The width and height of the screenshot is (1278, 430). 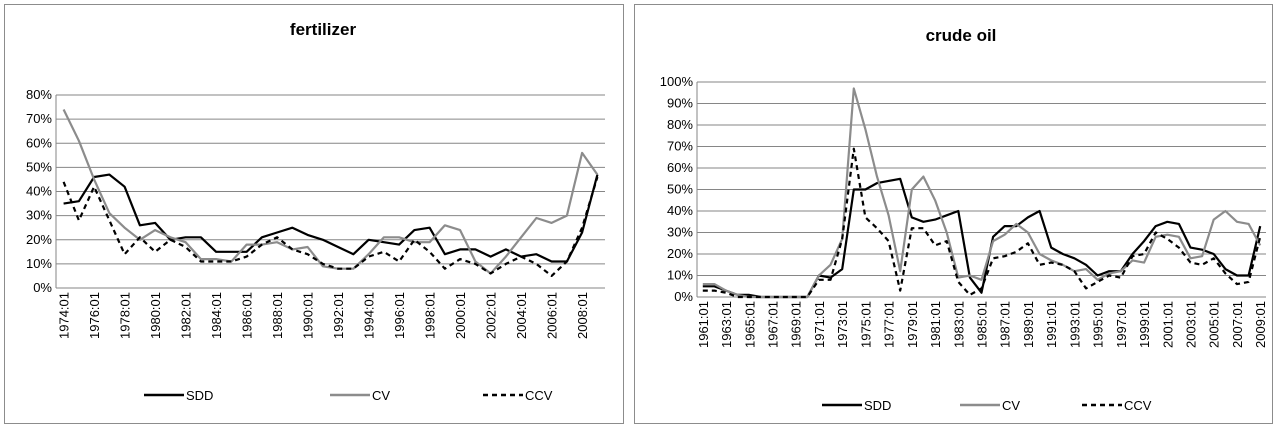 What do you see at coordinates (491, 315) in the screenshot?
I see `x-tick-label: 2002:01` at bounding box center [491, 315].